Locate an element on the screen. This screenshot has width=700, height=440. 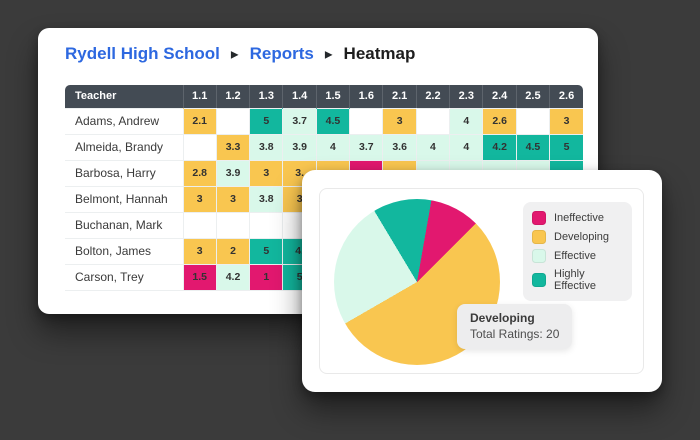
heatmap-column-header: 1.1 is located at coordinates (200, 96).